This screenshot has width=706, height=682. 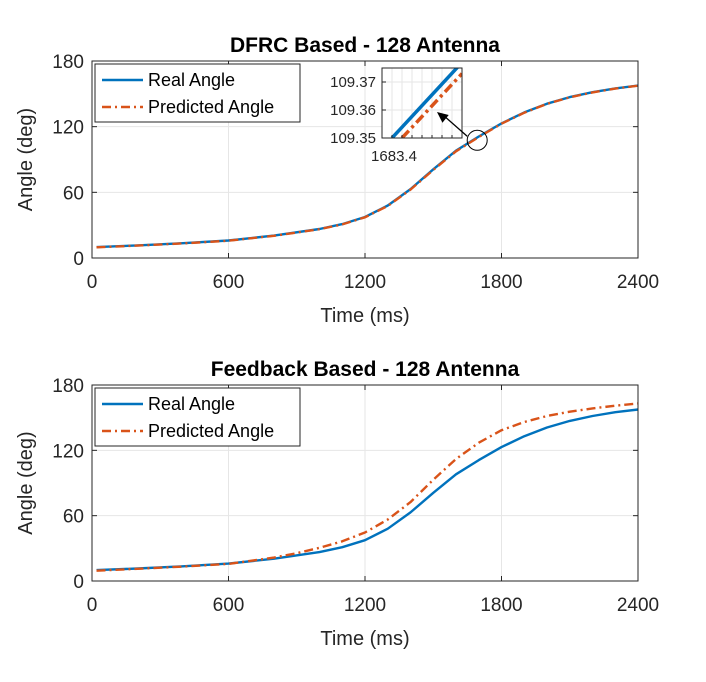 I want to click on chart-title: Feedback Based - 128 Antenna, so click(x=365, y=369).